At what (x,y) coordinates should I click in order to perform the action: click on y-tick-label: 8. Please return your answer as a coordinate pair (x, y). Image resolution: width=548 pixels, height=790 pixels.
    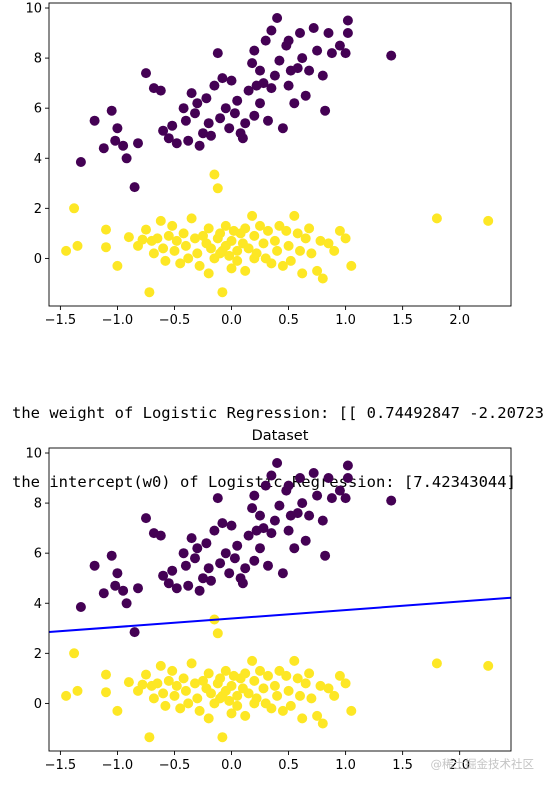
    Looking at the image, I should click on (38, 504).